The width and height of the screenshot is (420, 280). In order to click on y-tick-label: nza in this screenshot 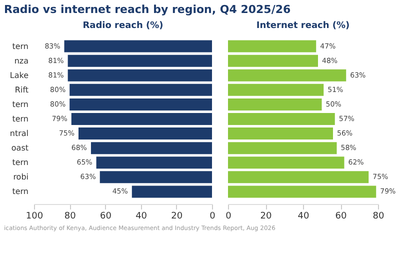, I will do `click(21, 61)`.